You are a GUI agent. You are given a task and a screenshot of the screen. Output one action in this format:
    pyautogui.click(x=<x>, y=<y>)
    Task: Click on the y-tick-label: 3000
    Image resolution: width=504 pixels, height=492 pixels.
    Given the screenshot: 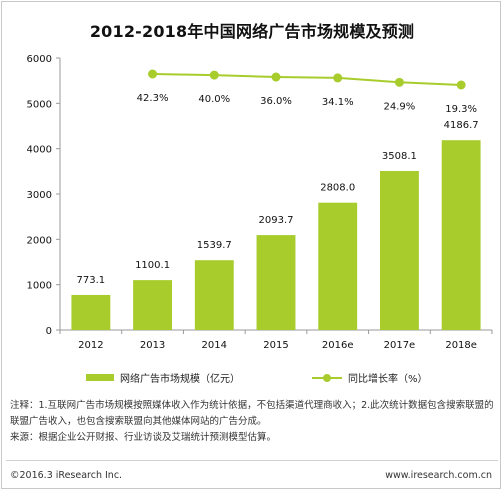 What is the action you would take?
    pyautogui.click(x=39, y=195)
    